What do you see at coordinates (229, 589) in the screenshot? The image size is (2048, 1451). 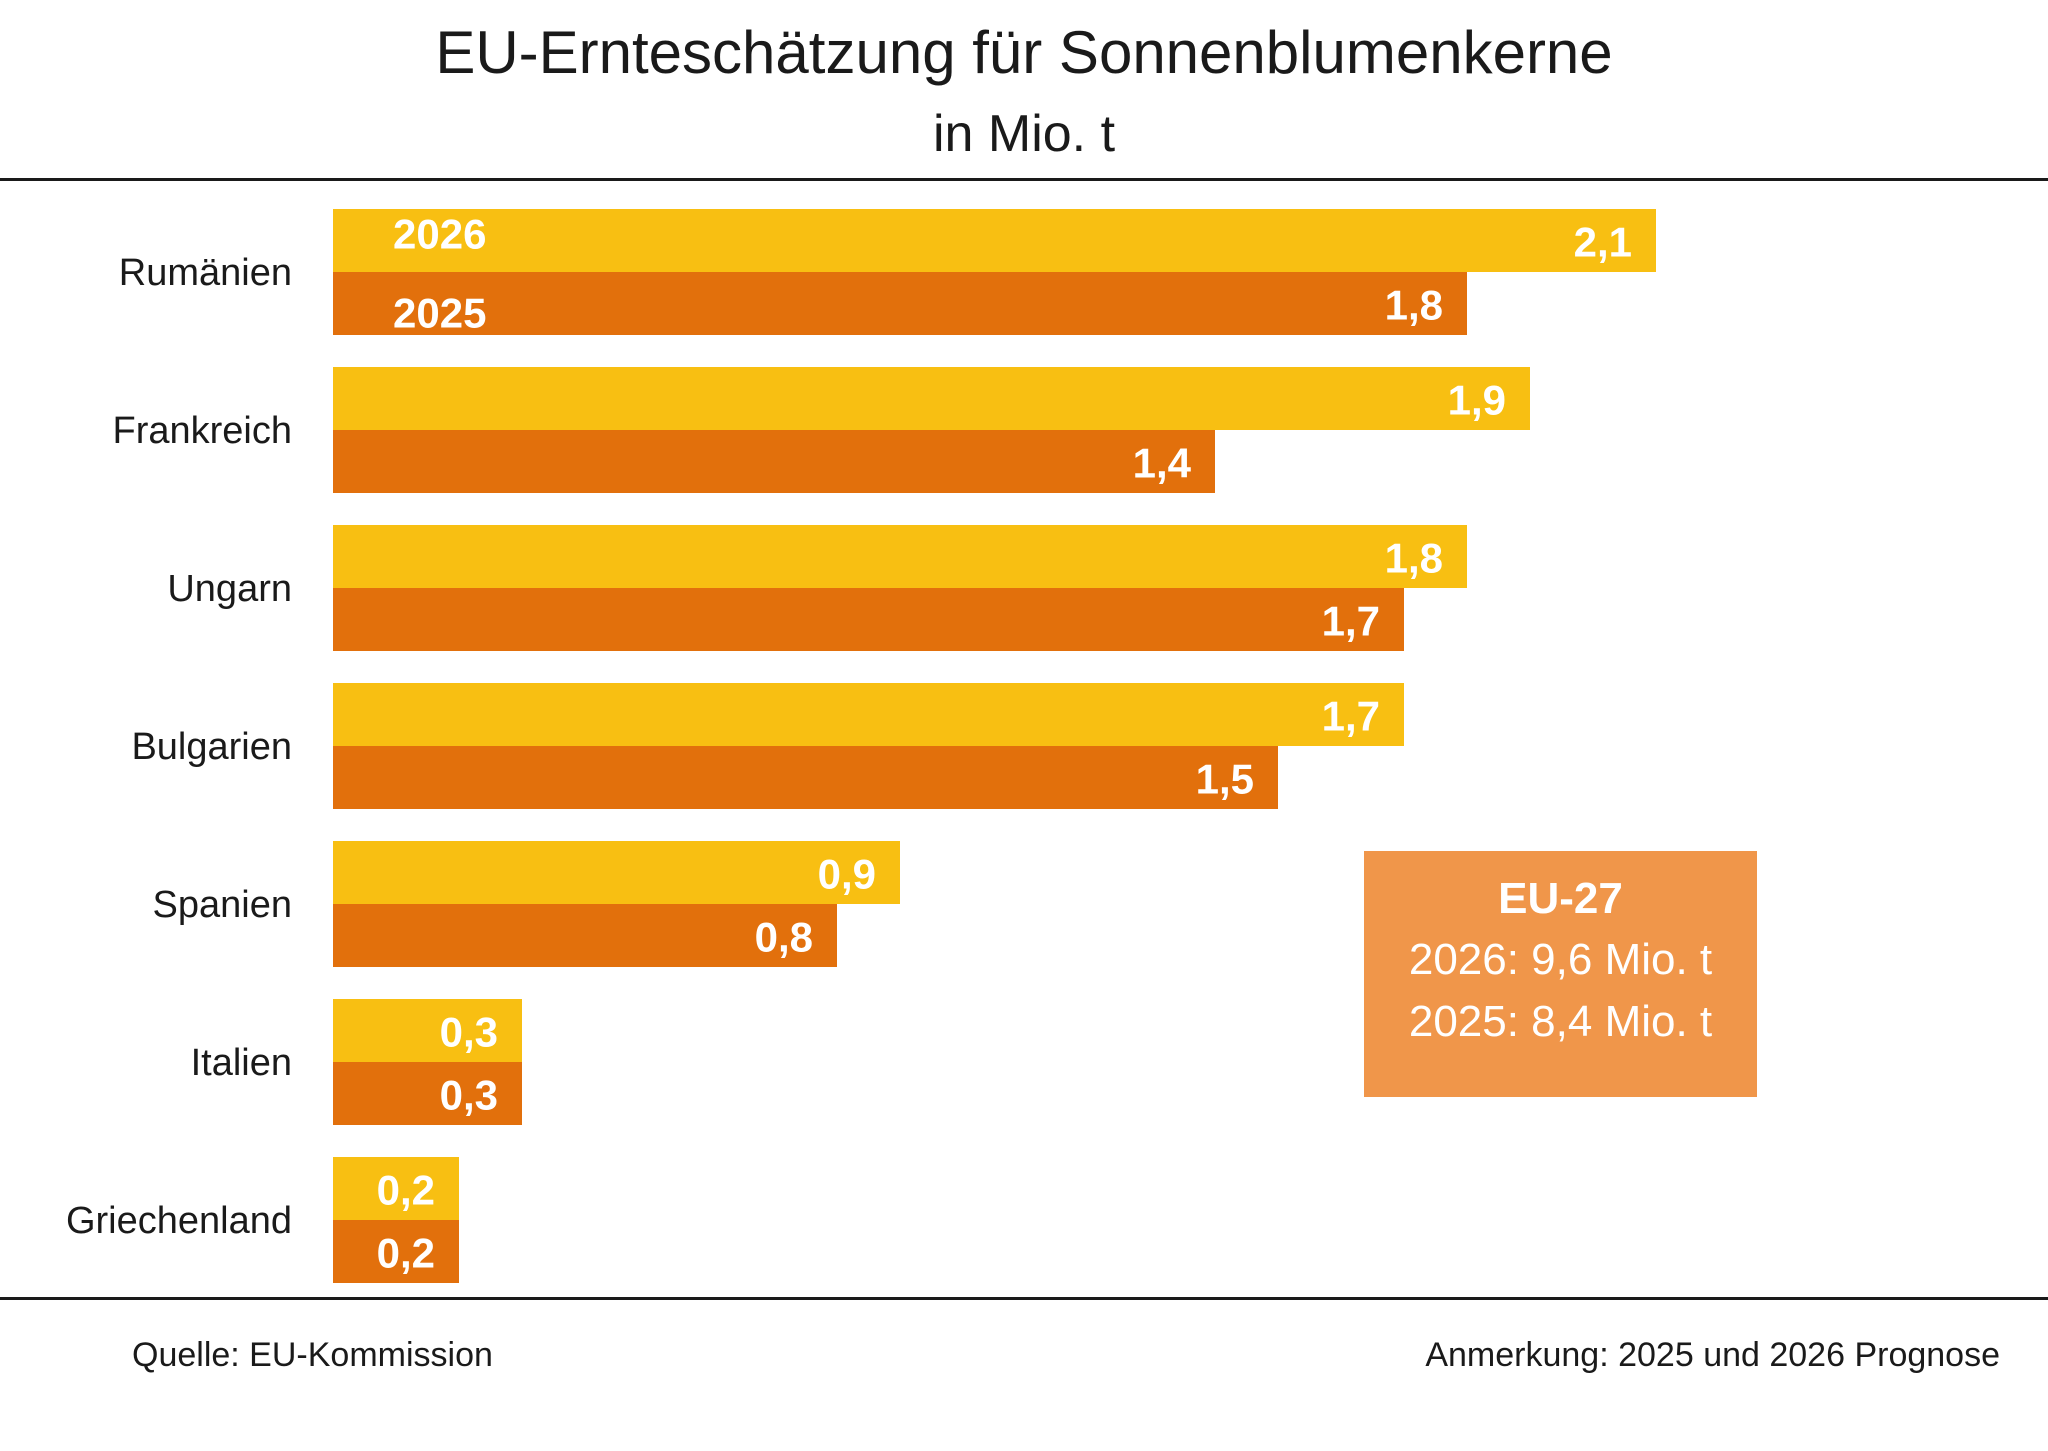 I see `category-label-ungarn: Ungarn` at bounding box center [229, 589].